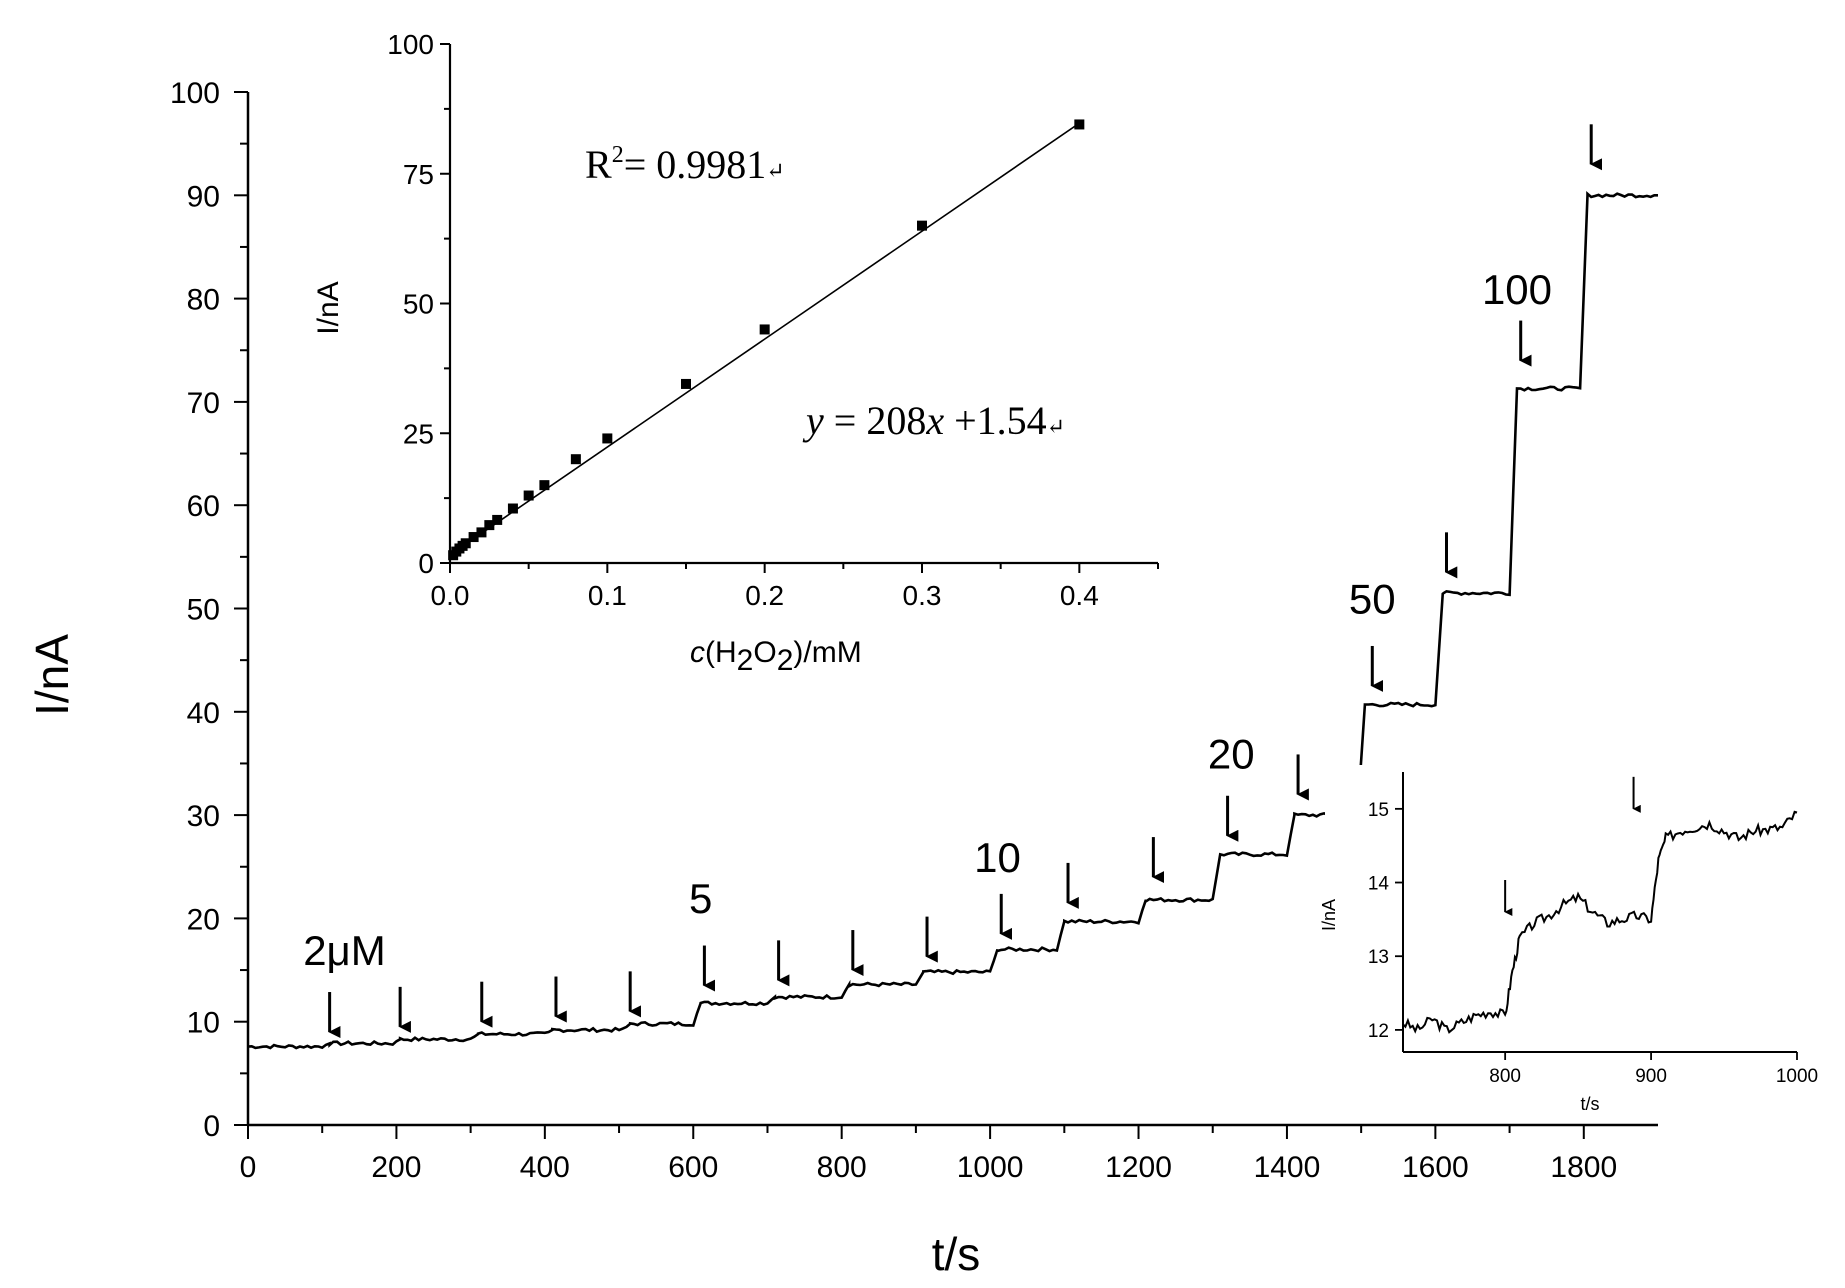 The height and width of the screenshot is (1288, 1845). What do you see at coordinates (328, 307) in the screenshot?
I see `calibration-y-axis-label: I/nA` at bounding box center [328, 307].